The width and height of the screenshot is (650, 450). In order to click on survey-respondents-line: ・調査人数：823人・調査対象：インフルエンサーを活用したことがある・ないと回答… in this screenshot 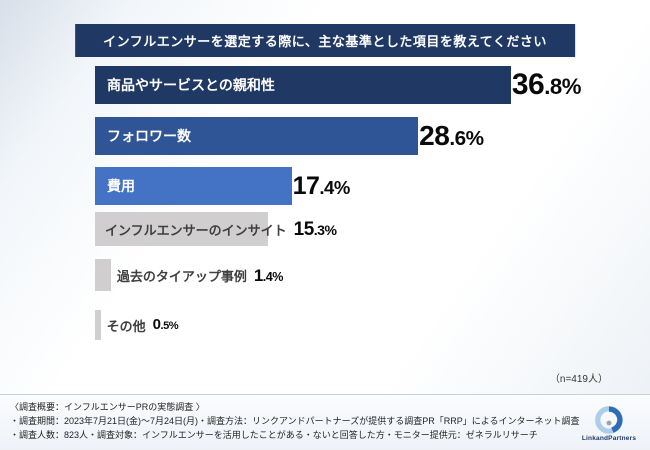, I will do `click(274, 434)`.